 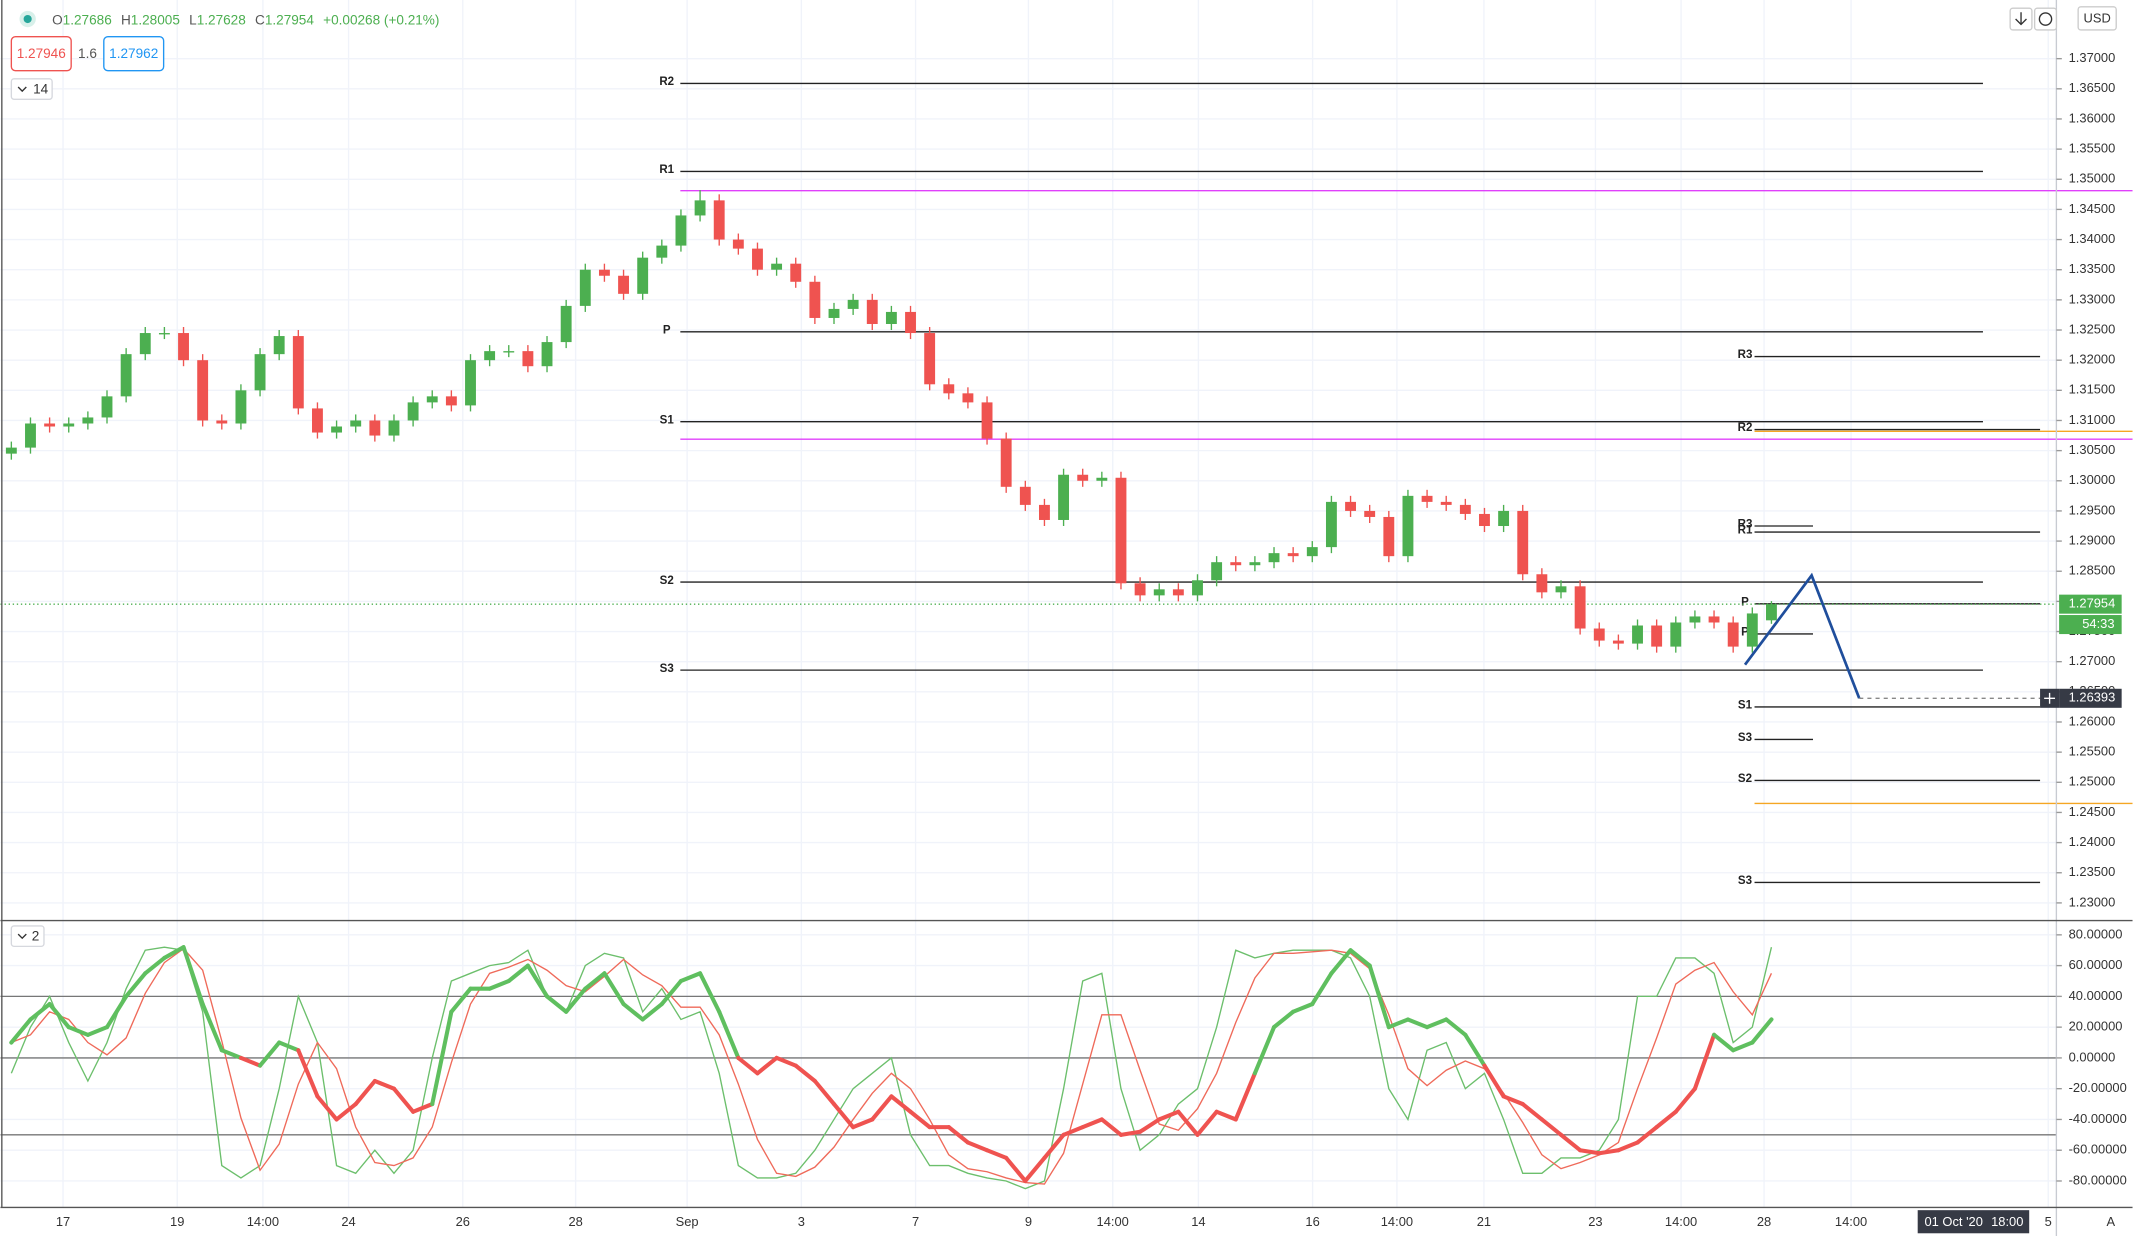 I want to click on sell-price: 1.27946, so click(x=41, y=53).